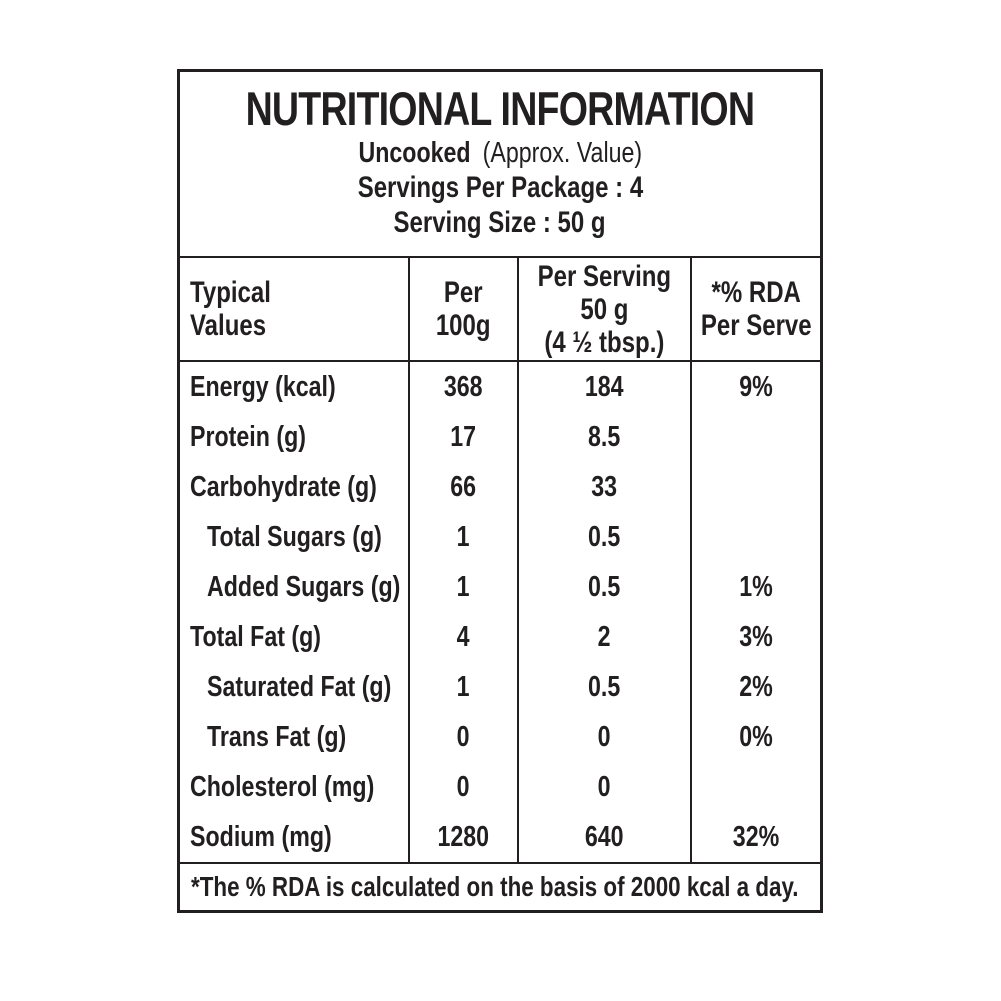 The image size is (1001, 1001). Describe the element at coordinates (755, 837) in the screenshot. I see `rda-value-cell: 32%` at that location.